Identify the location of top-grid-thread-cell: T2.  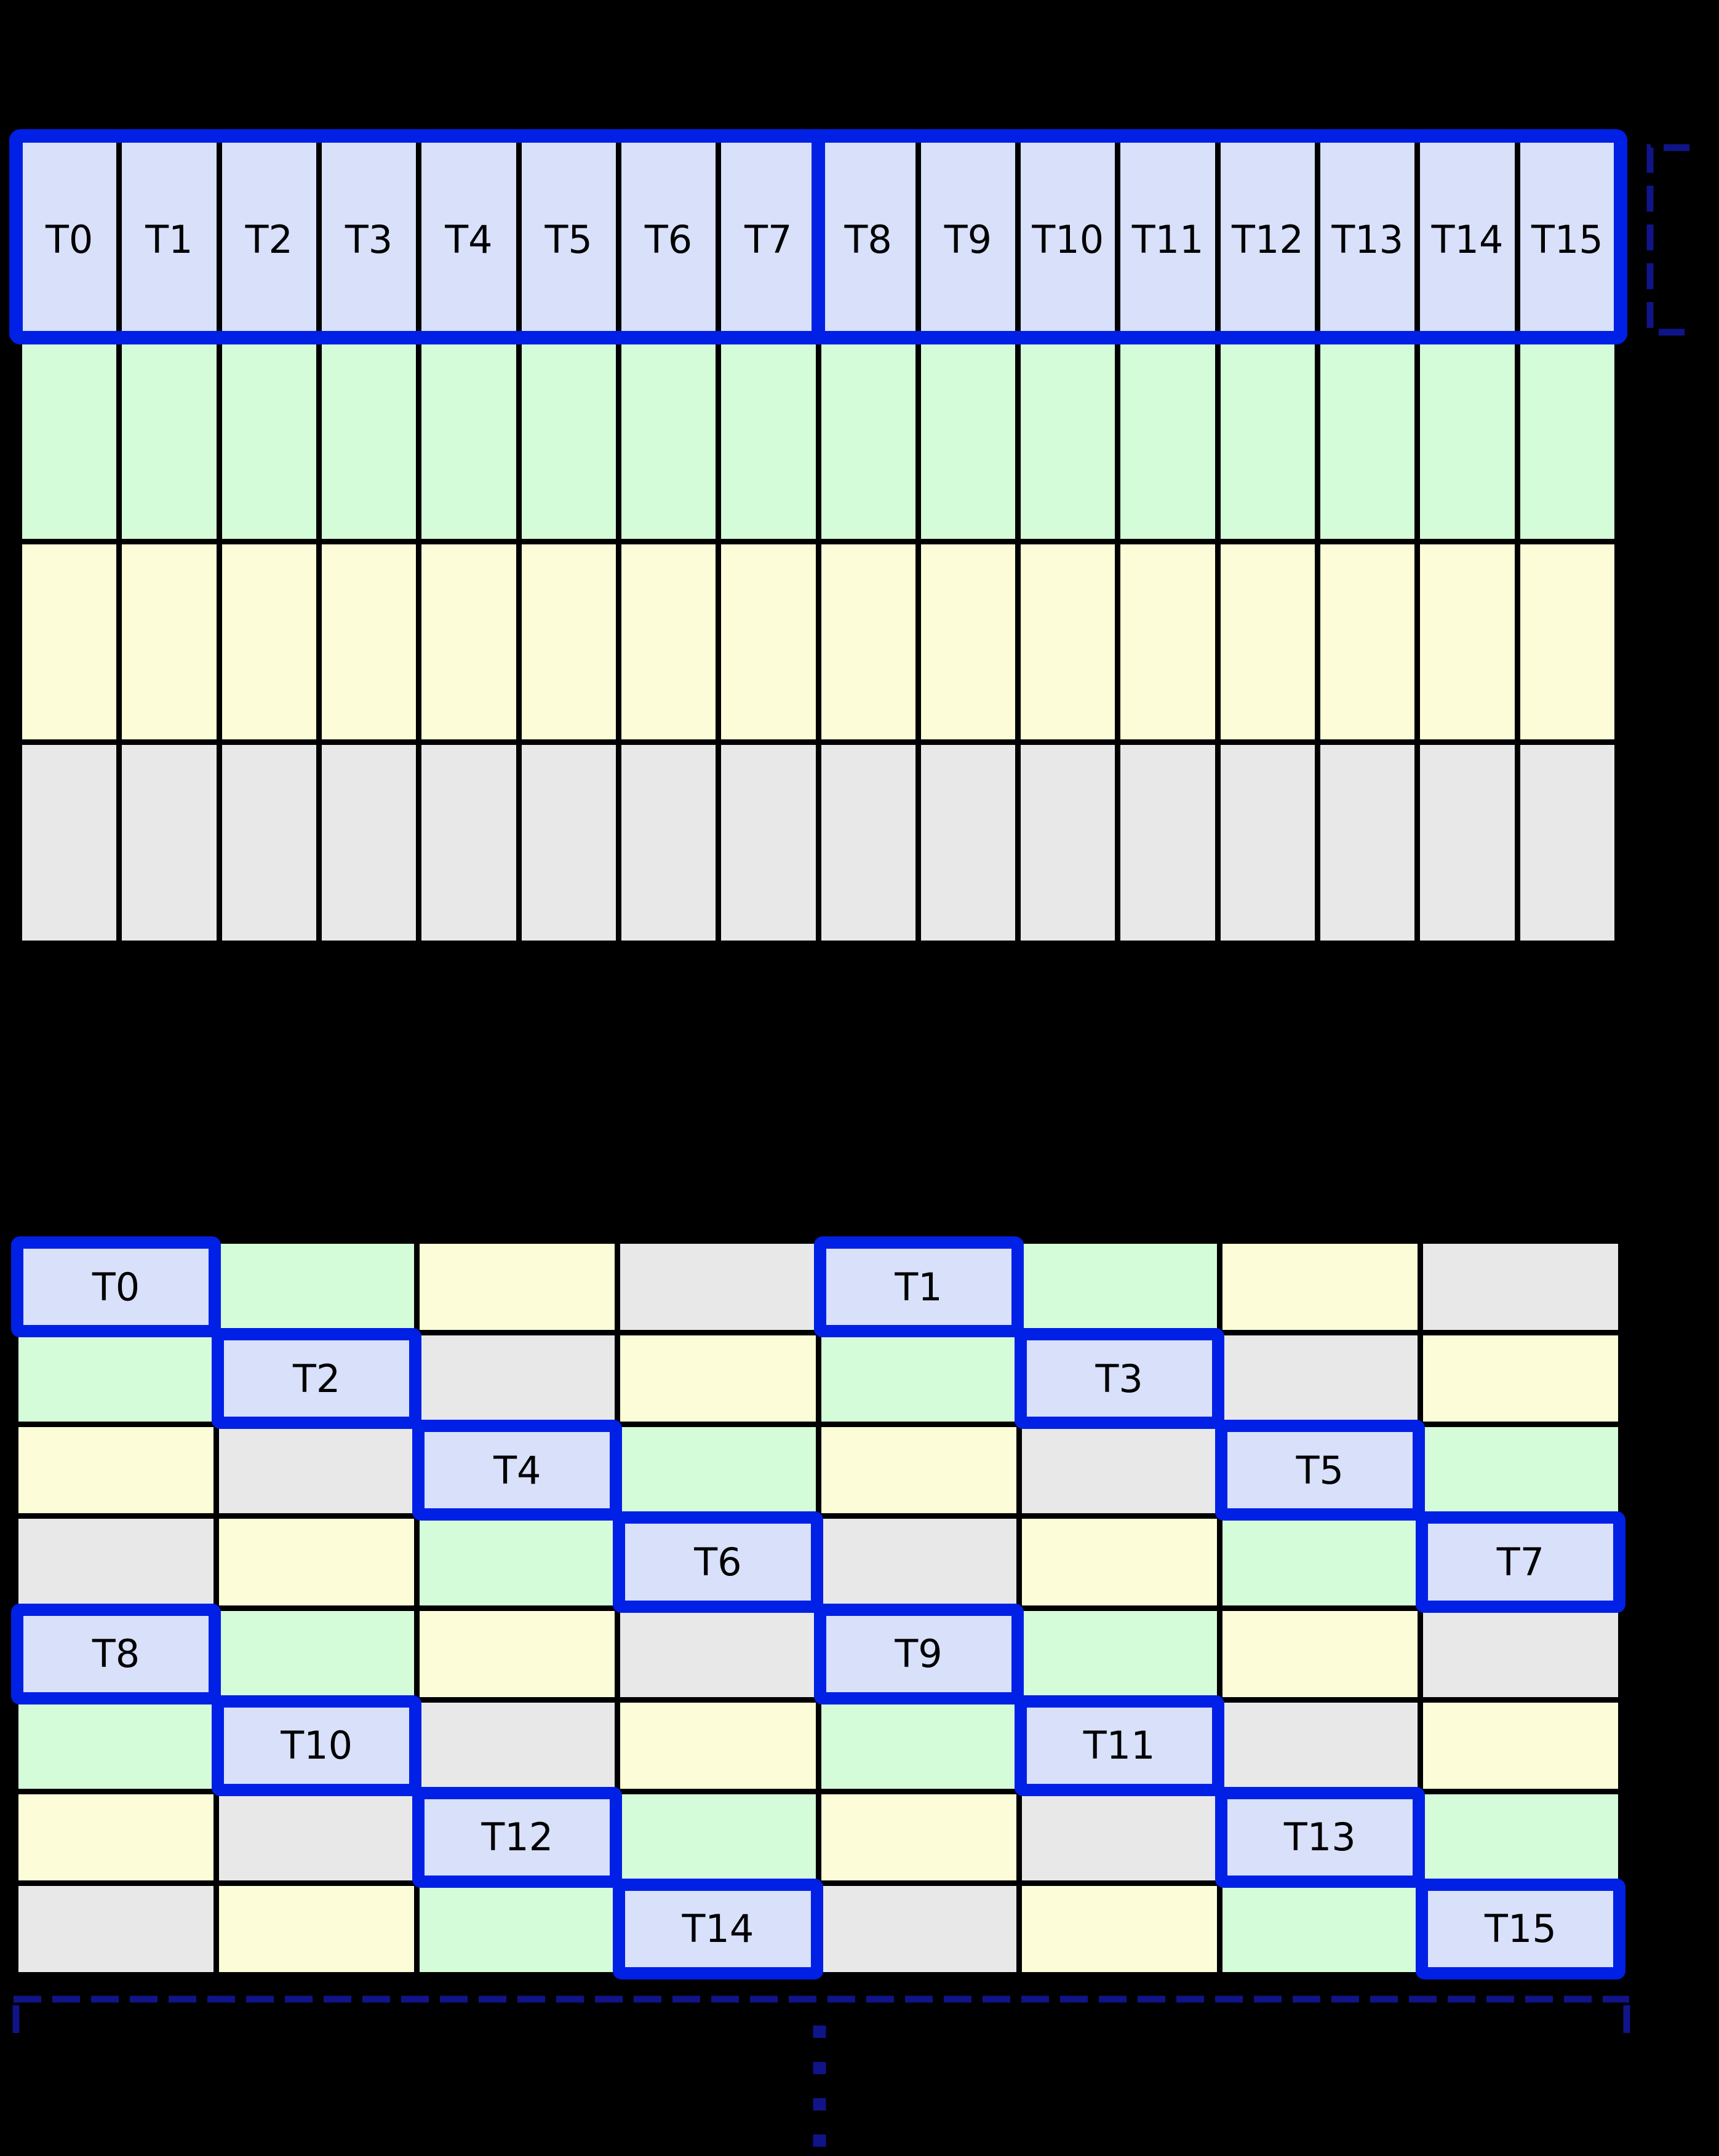
(268, 240).